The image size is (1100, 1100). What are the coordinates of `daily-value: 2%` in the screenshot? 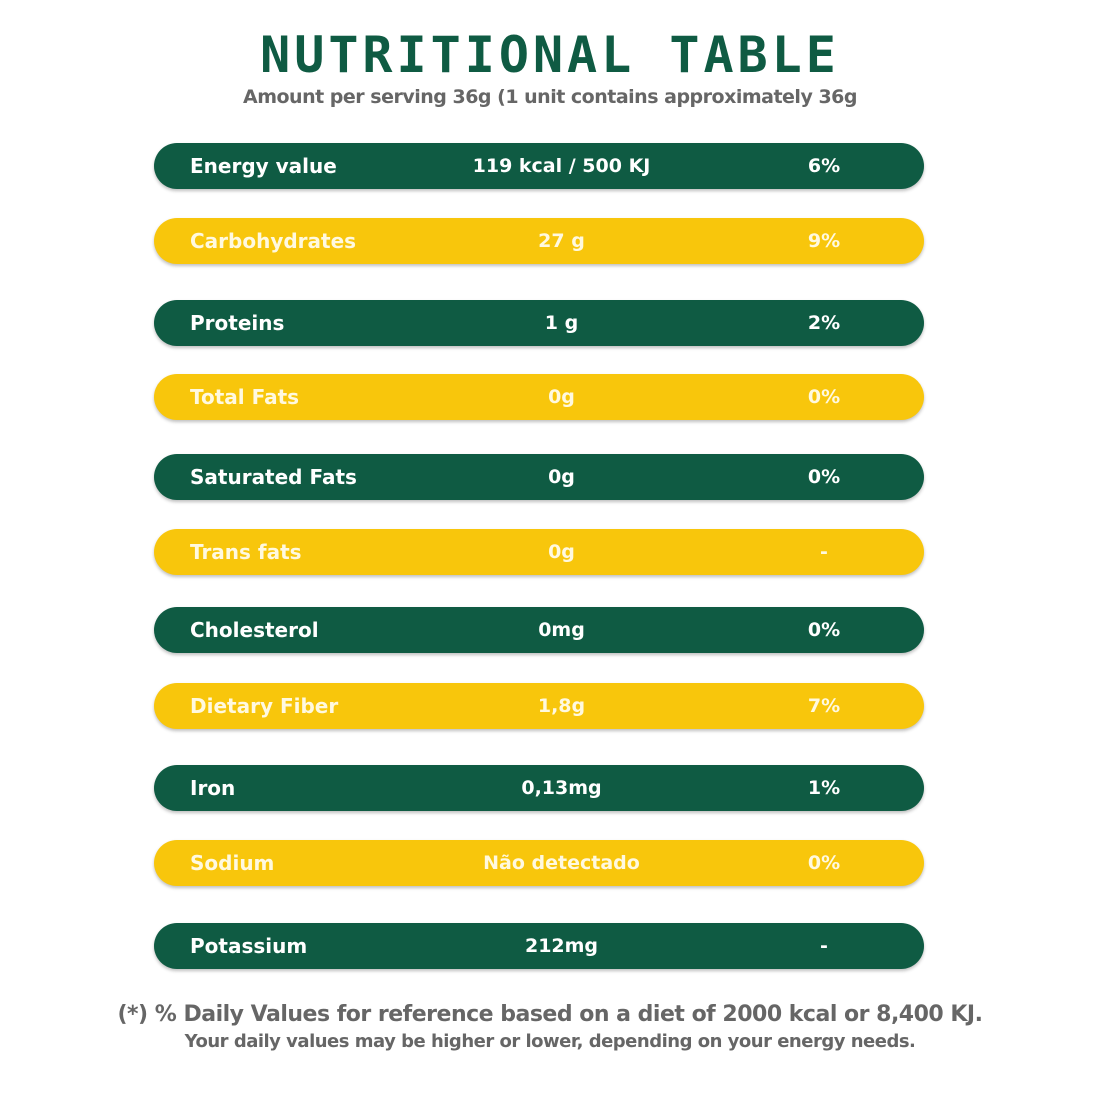 It's located at (824, 323).